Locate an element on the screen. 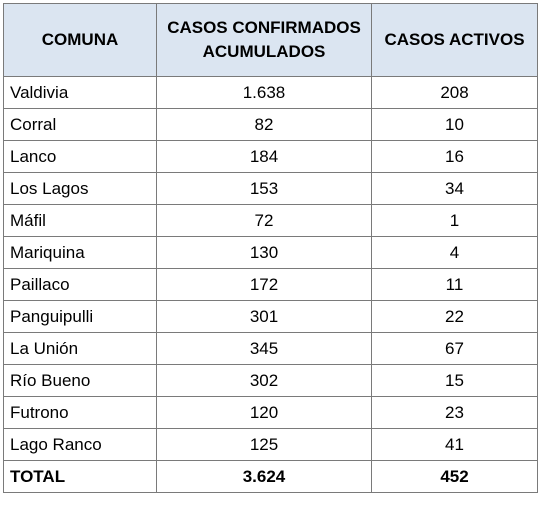 The width and height of the screenshot is (542, 507). cell-activos: 208 is located at coordinates (454, 92).